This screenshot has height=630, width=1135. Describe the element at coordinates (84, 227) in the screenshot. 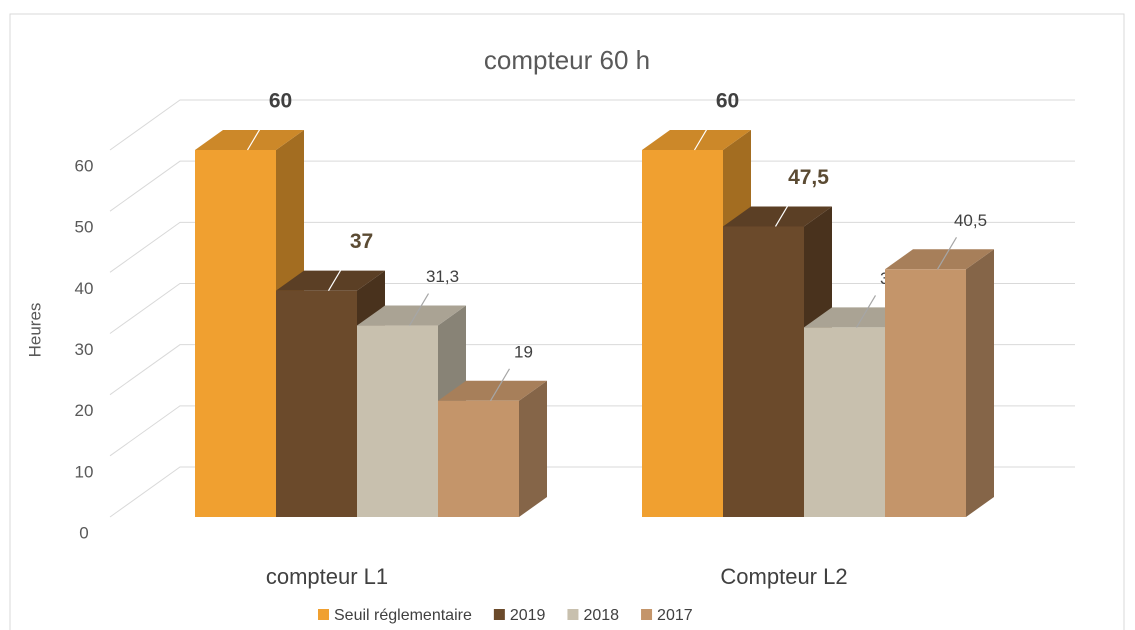

I see `y-tick-label: 50` at that location.